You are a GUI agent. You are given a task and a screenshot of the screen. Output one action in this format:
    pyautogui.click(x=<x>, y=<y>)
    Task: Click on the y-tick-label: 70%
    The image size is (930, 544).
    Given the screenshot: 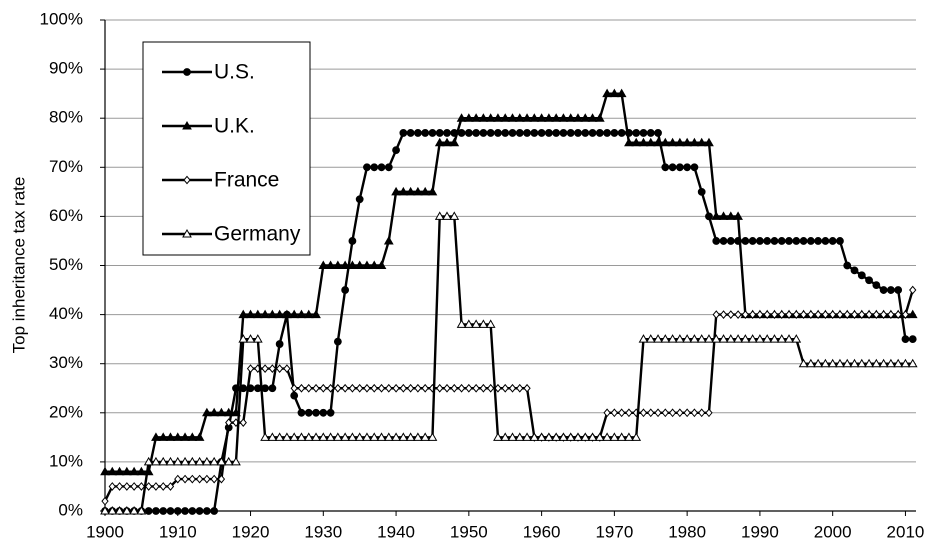 What is the action you would take?
    pyautogui.click(x=66, y=166)
    